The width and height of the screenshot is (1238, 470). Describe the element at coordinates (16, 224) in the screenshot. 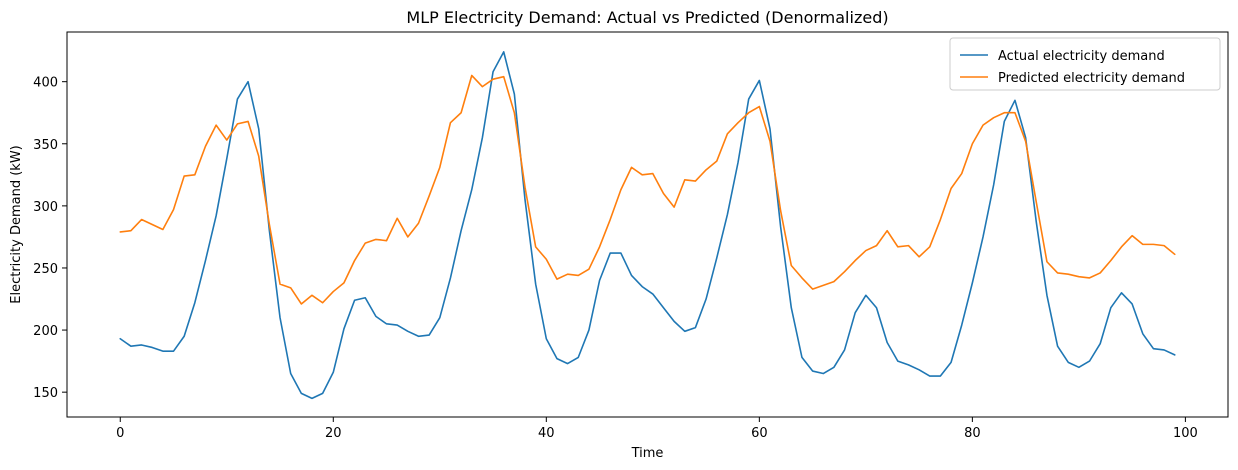

I see `y-axis-title: Electricity Demand (kW)` at that location.